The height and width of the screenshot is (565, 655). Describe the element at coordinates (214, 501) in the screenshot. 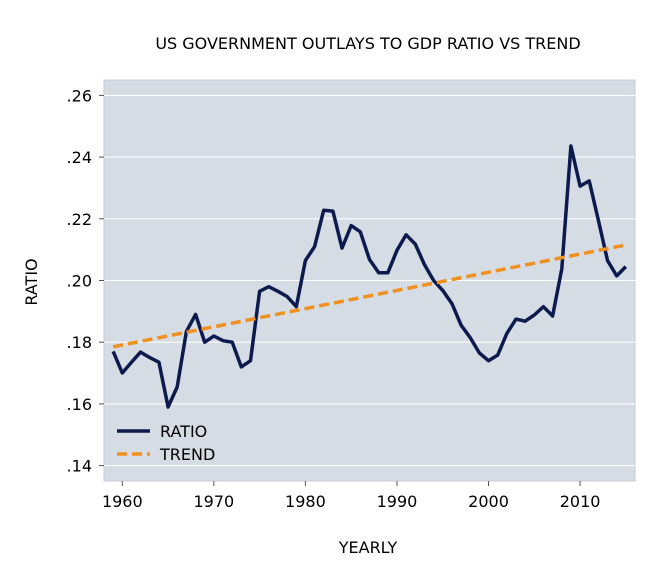

I see `x-tick-label: 1970` at that location.